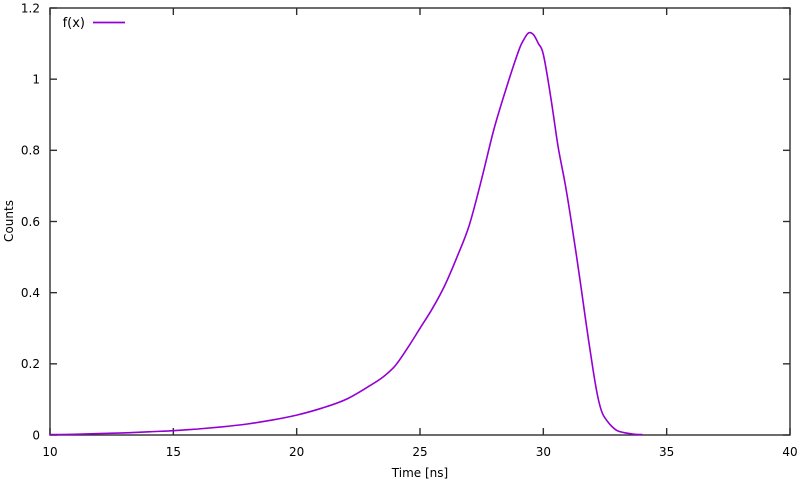 This screenshot has width=800, height=485. I want to click on legend: f(x), so click(94, 23).